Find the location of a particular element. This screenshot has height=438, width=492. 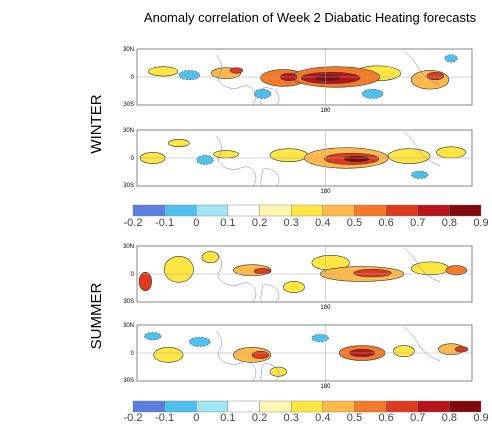

map-panel-3: 30N 0 30S 180 is located at coordinates (298, 277).